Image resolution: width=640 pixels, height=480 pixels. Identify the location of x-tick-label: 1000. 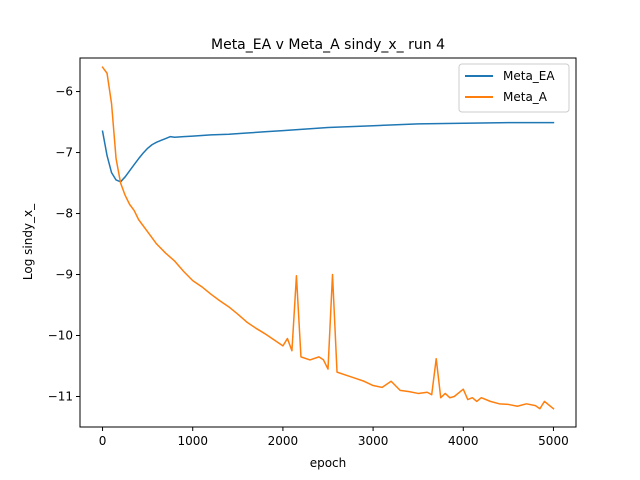
(192, 441).